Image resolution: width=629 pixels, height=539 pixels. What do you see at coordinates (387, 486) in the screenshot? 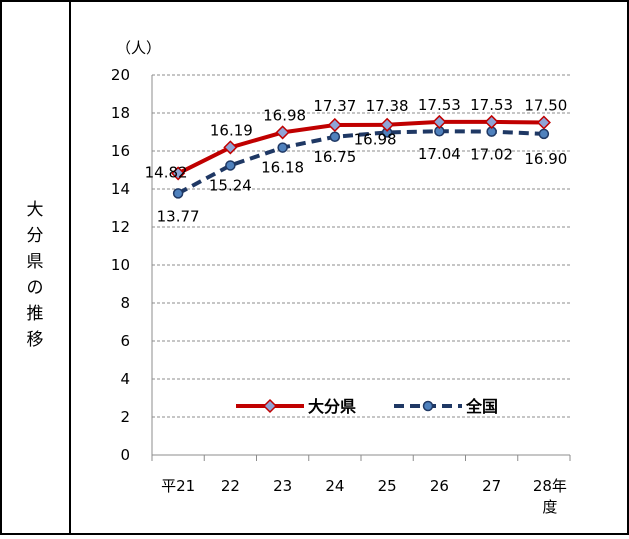
I see `x-tick-label: 25` at bounding box center [387, 486].